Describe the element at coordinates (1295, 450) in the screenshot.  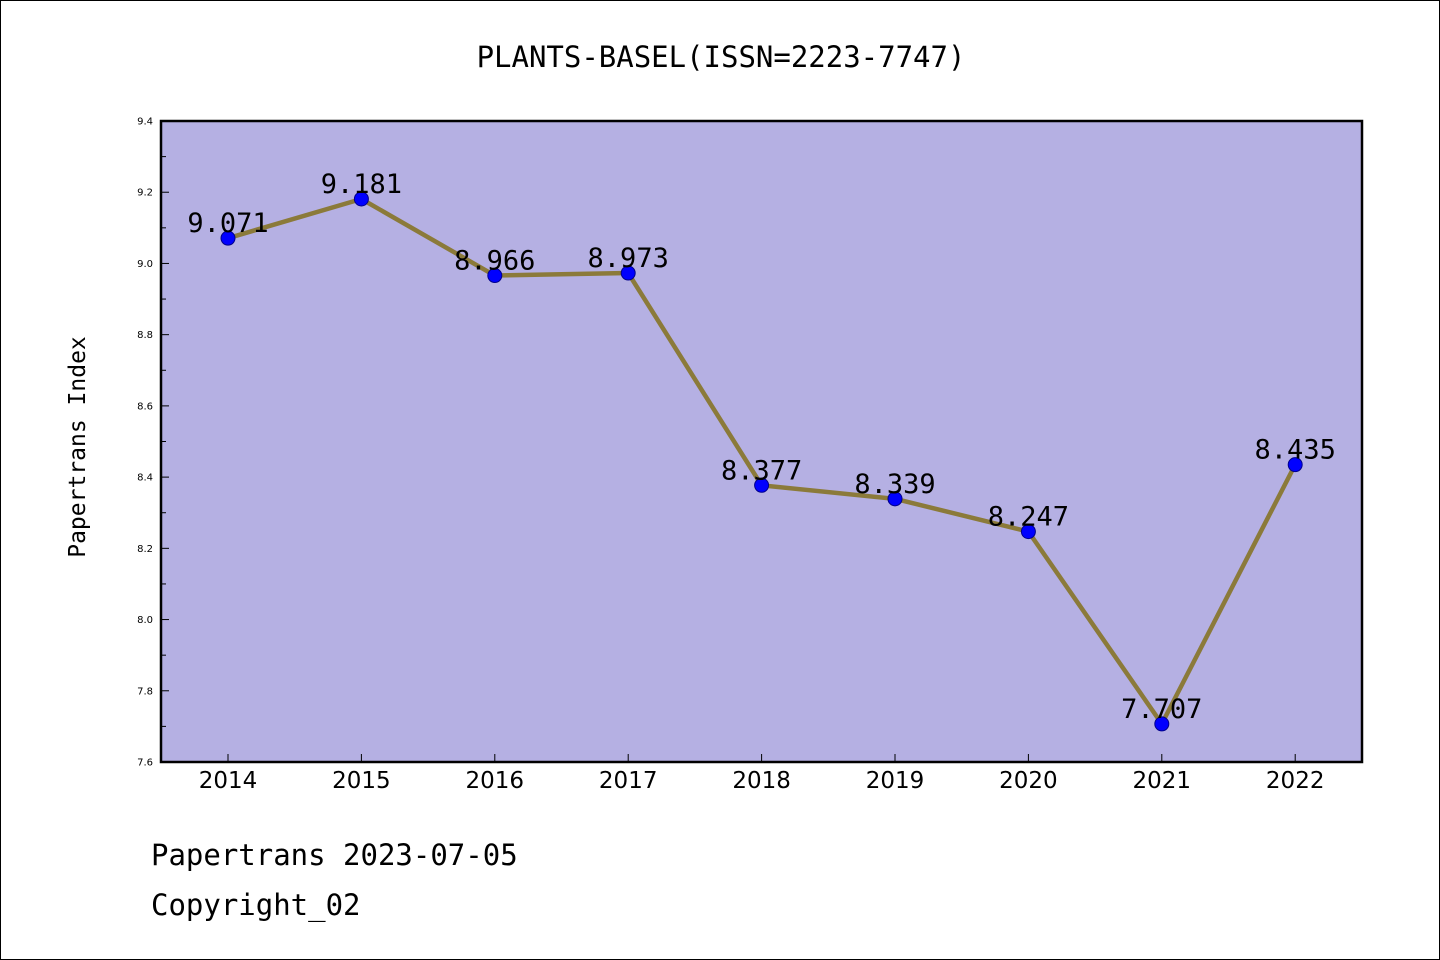
I see `data-label: 8.435` at that location.